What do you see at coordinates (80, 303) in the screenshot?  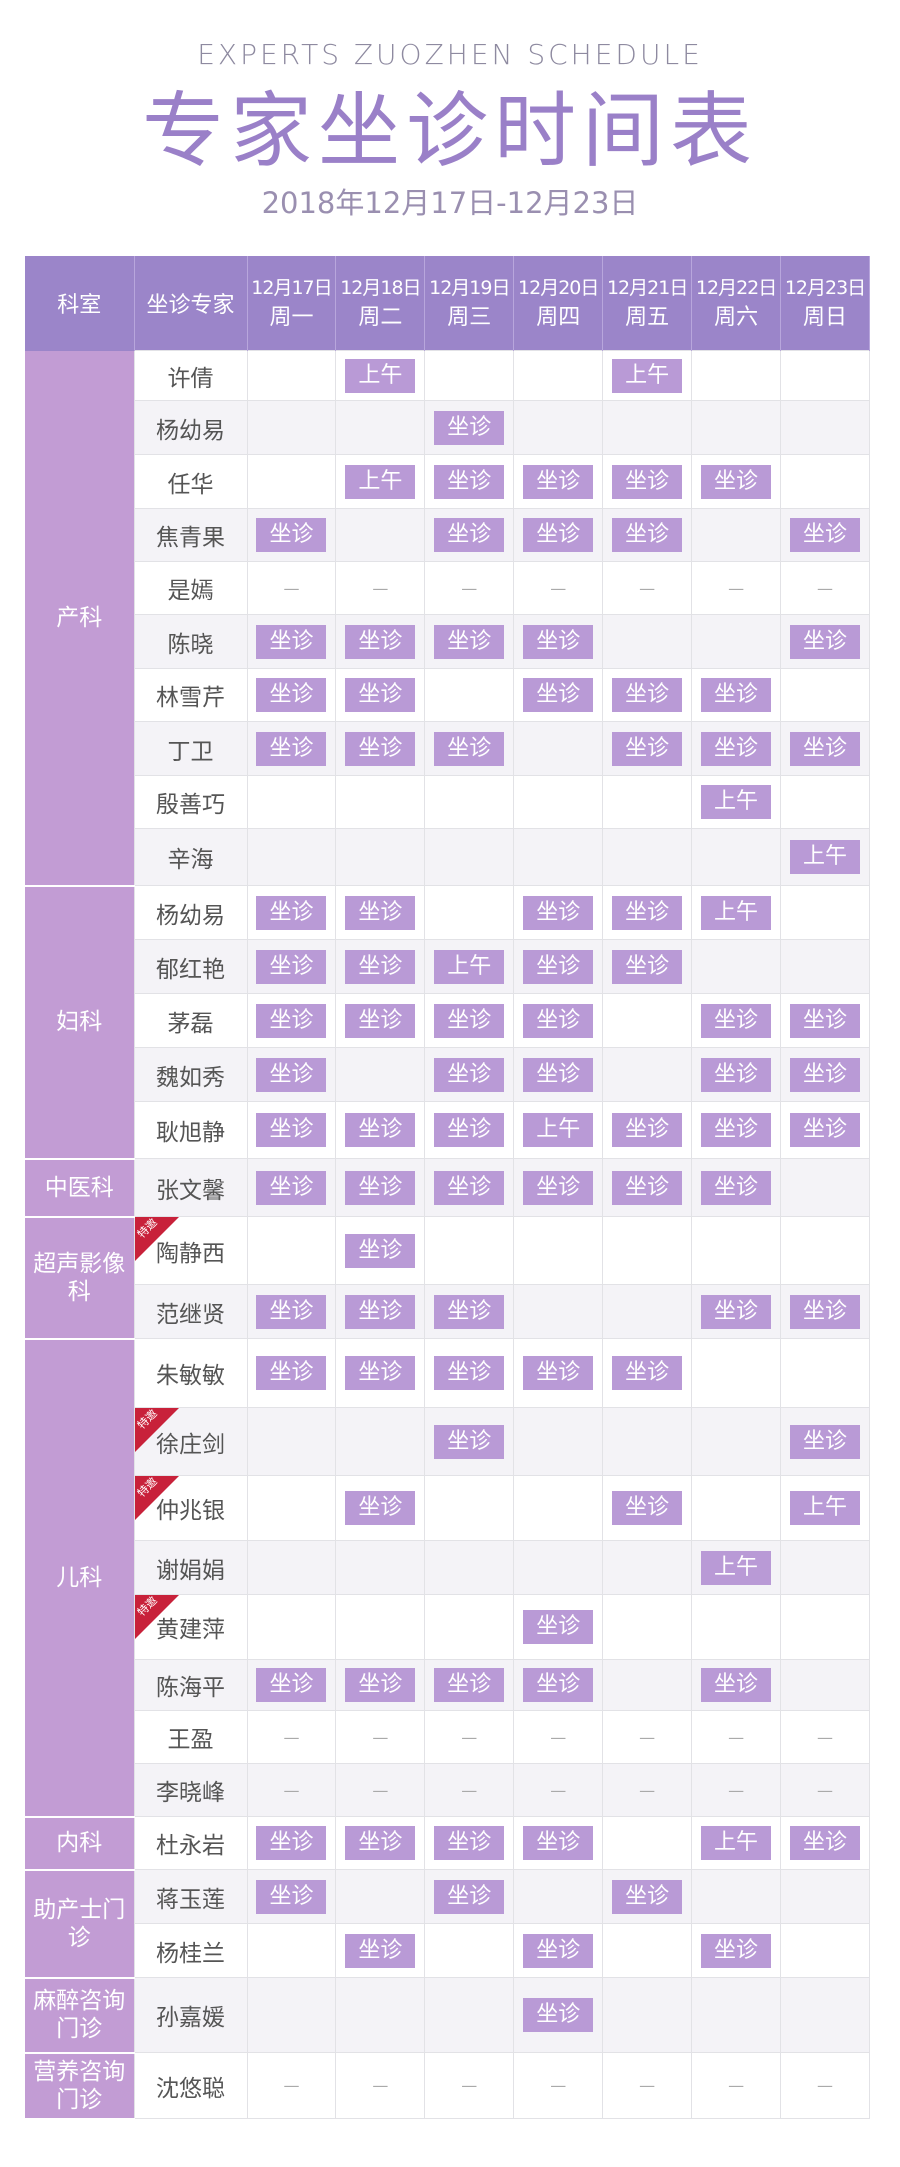 I see `column-header-dept: 科室` at bounding box center [80, 303].